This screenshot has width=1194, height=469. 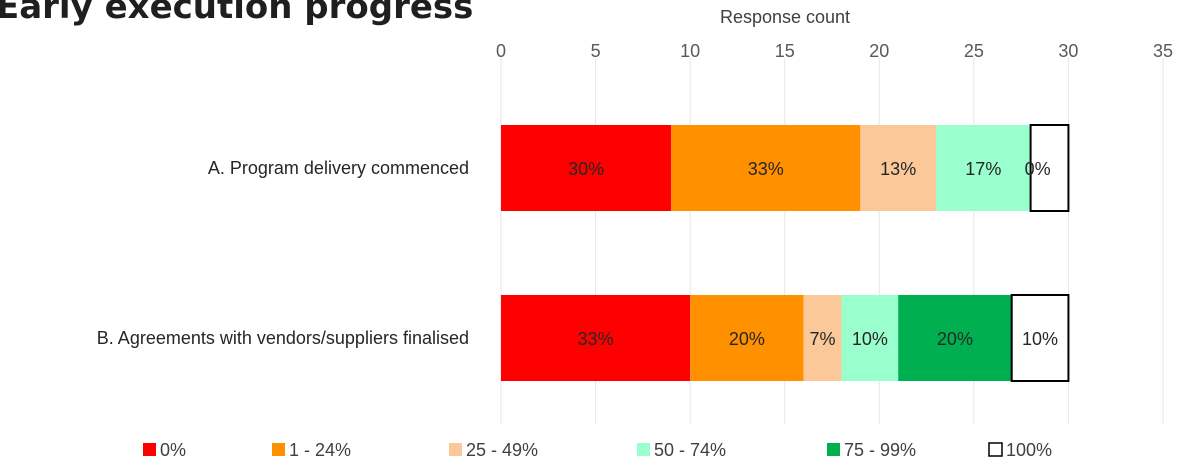 I want to click on data-label: 0%, so click(x=1038, y=169).